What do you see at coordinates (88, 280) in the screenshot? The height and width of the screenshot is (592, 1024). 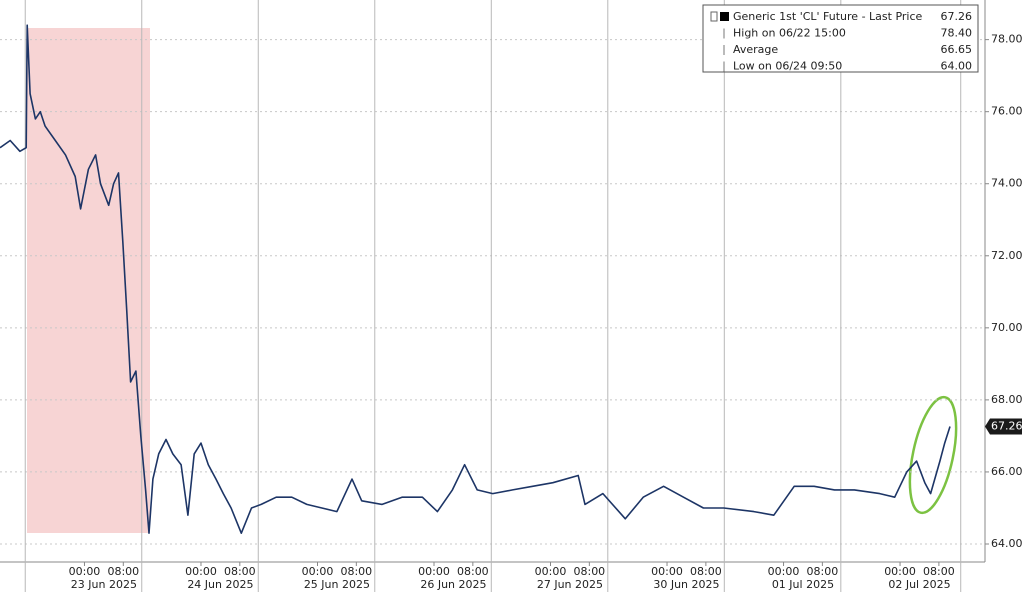 I see `highlight-region` at bounding box center [88, 280].